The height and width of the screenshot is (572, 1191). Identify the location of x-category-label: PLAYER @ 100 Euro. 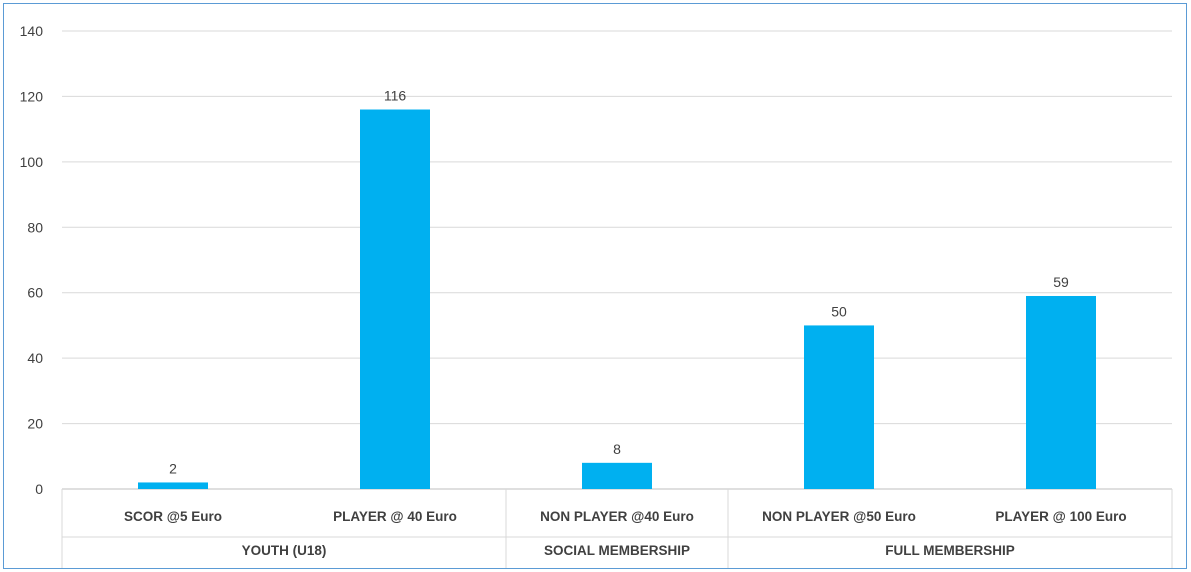
(1060, 516).